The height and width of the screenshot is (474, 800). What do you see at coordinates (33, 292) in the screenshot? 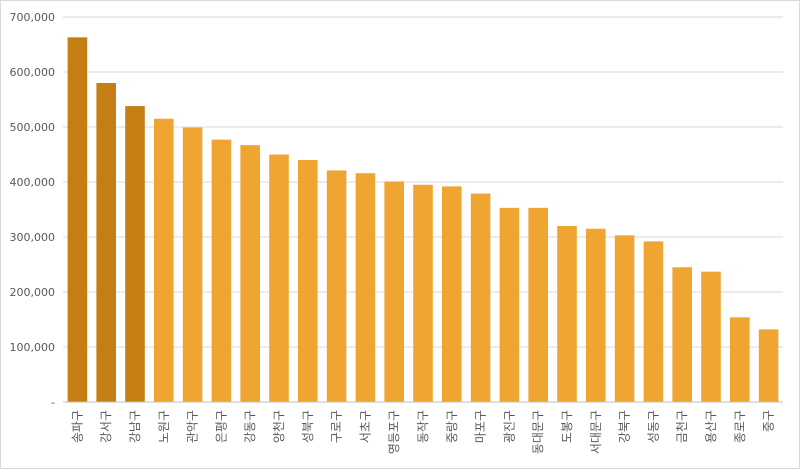
I see `y-tick-label: 200,000` at bounding box center [33, 292].